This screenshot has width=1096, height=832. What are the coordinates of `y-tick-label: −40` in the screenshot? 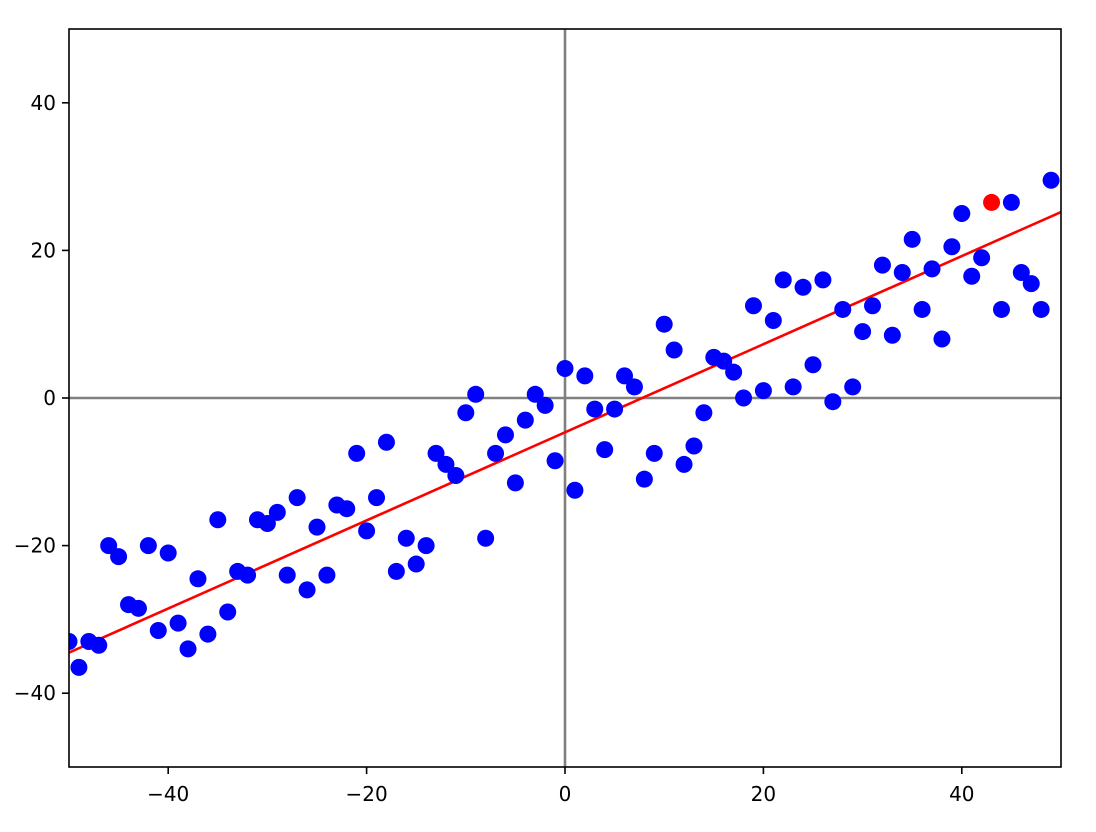 It's located at (35, 693).